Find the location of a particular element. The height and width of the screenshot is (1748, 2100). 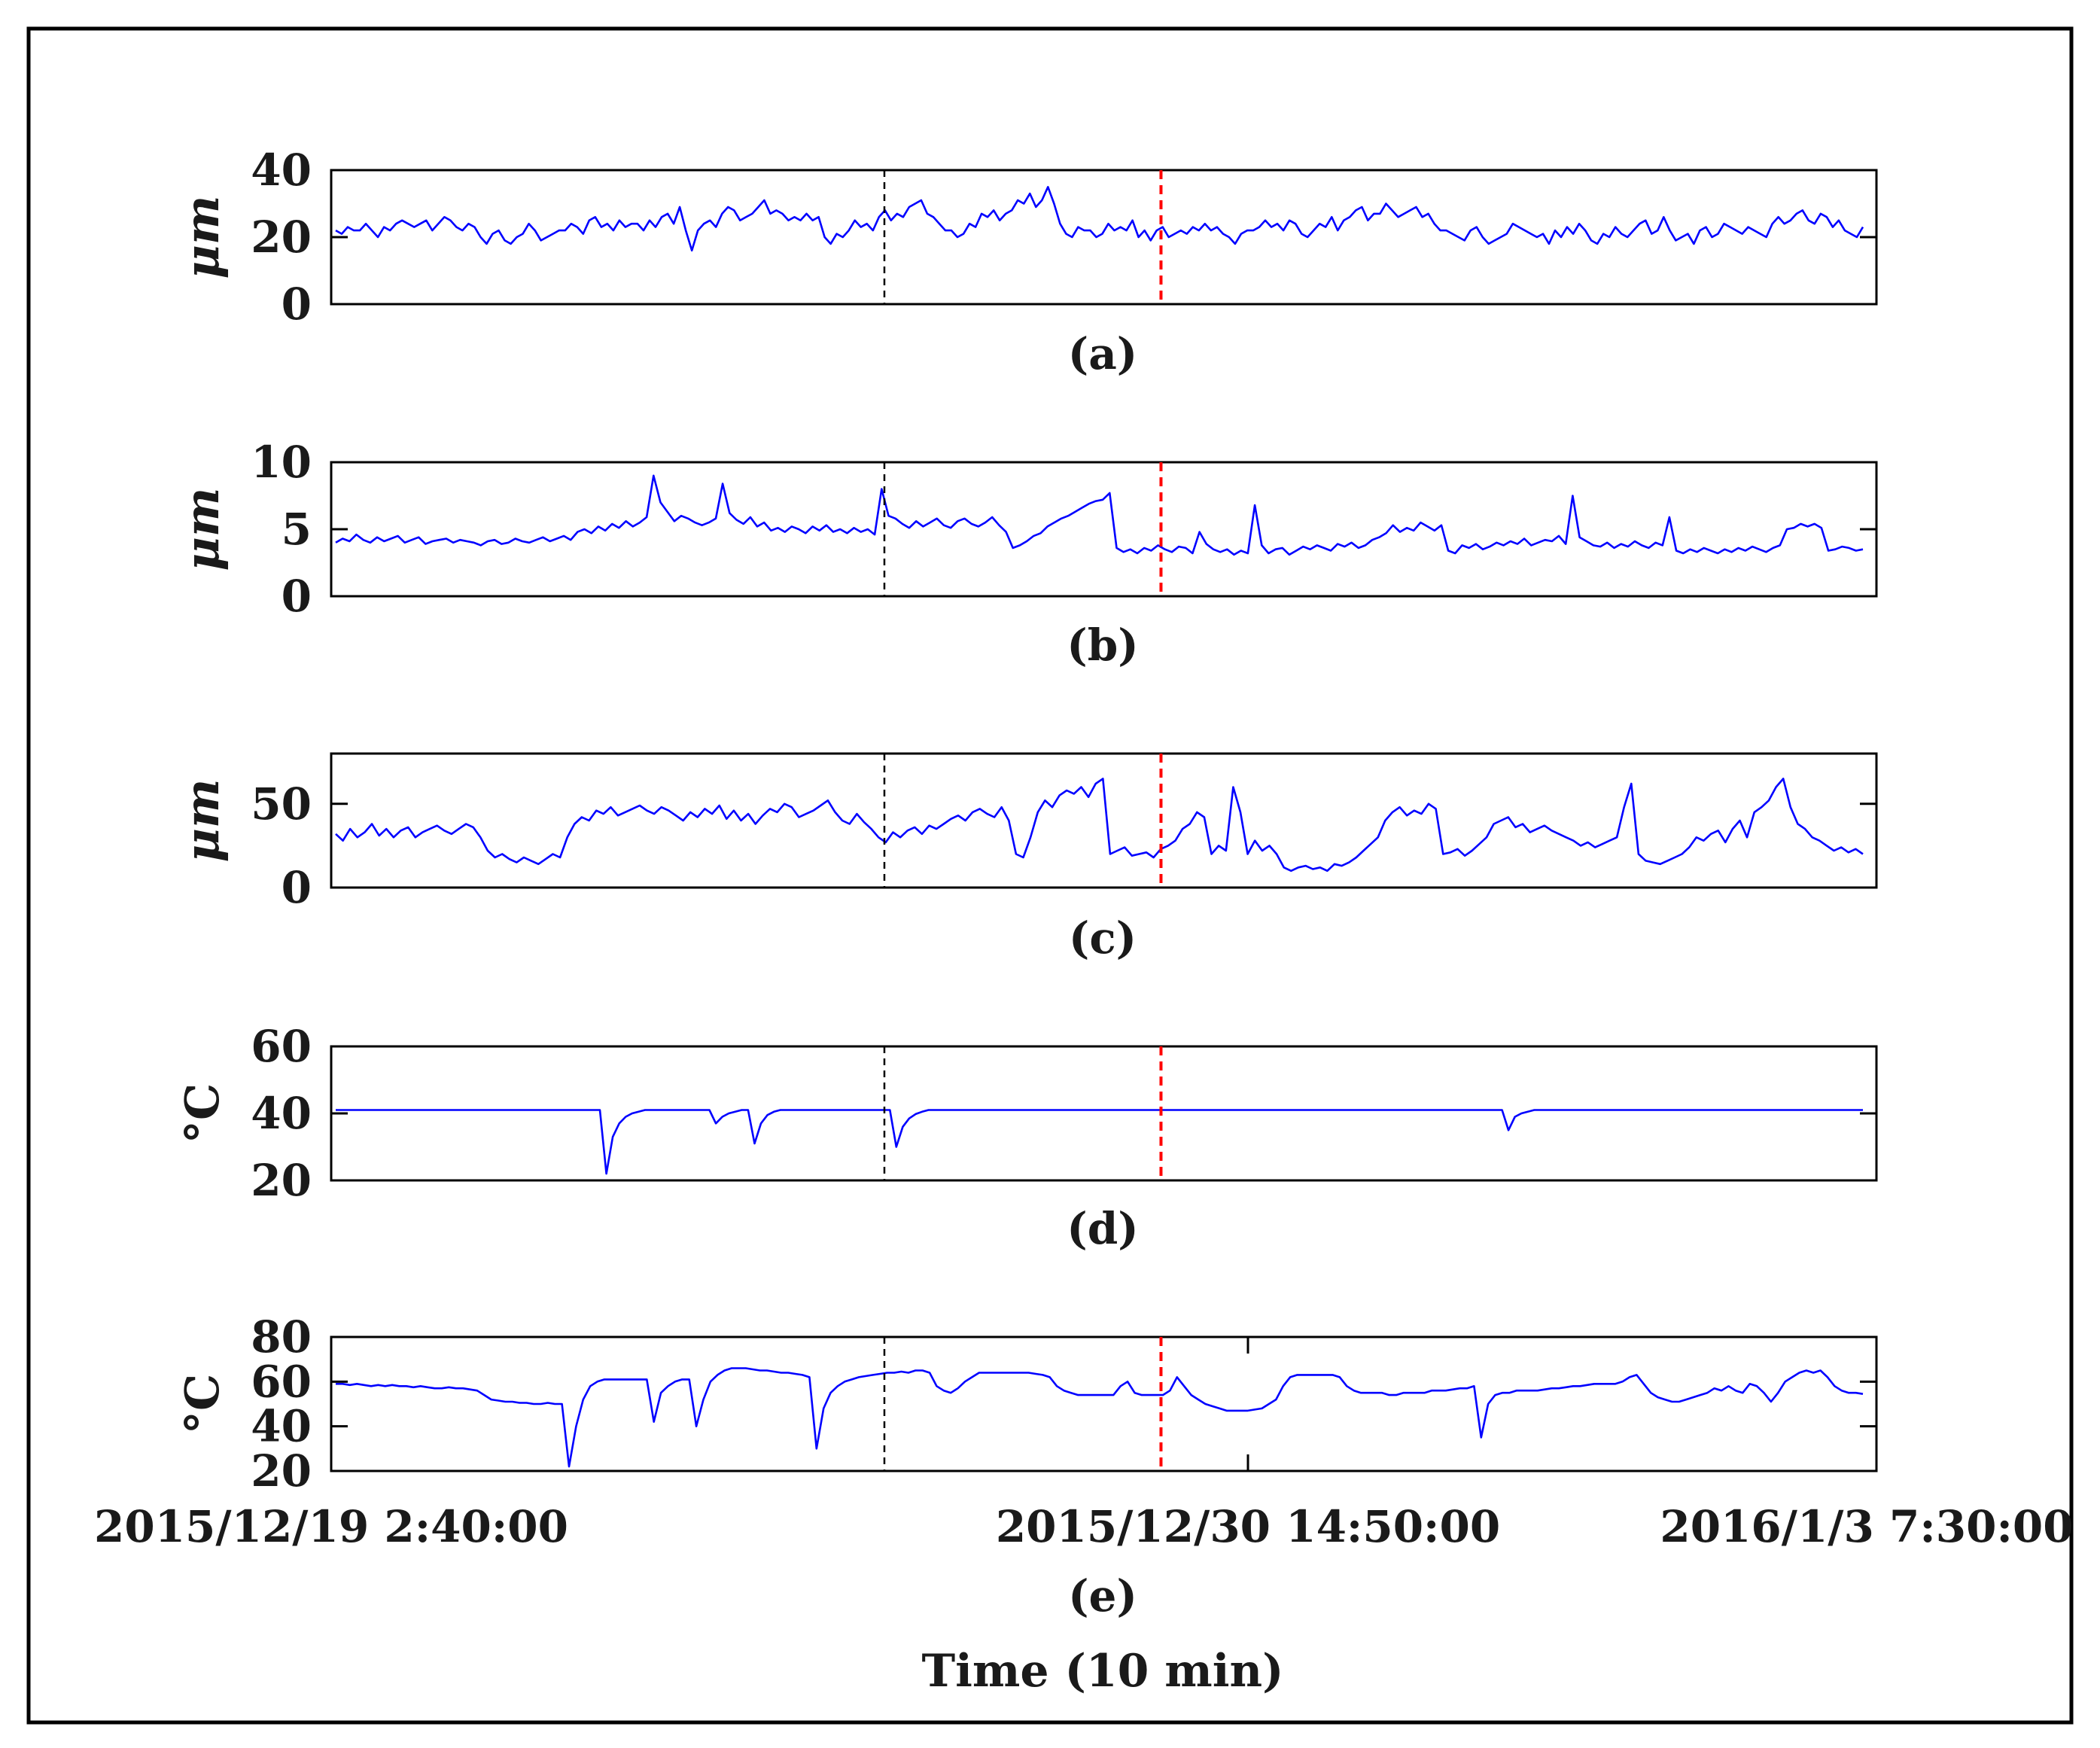

panel-label: (b) is located at coordinates (1102, 645).